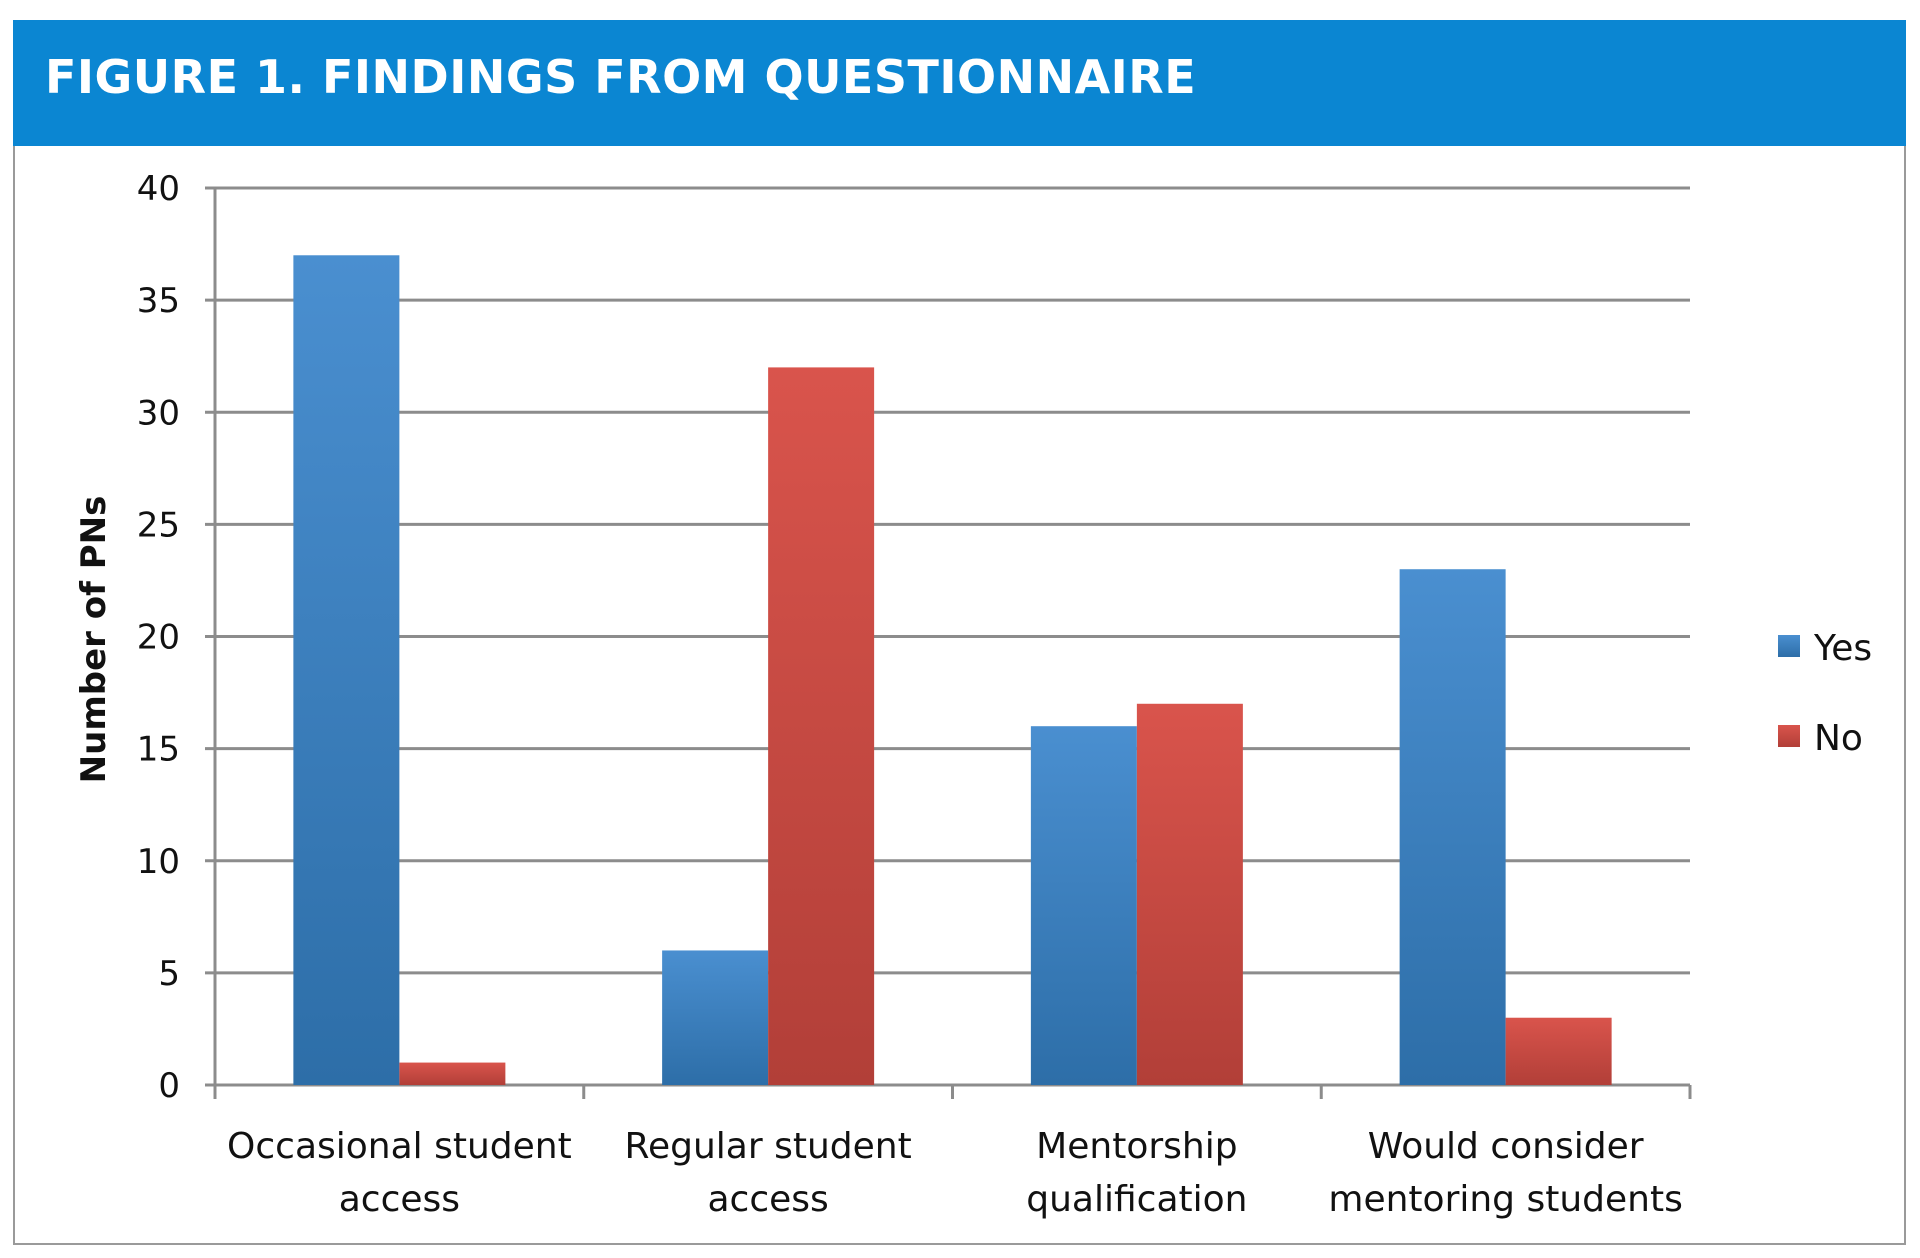 The image size is (1920, 1258). I want to click on y-tick-label: 0, so click(169, 1086).